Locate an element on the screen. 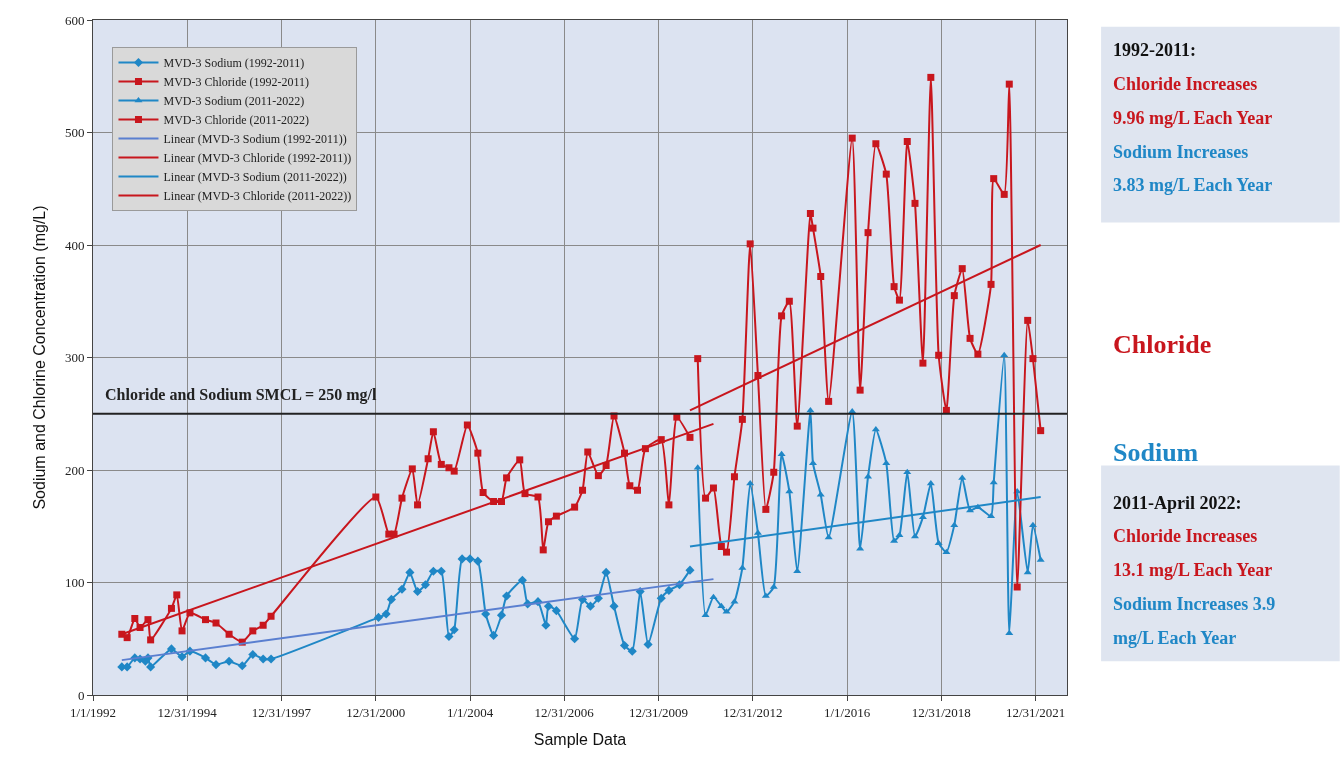  legend-label: Linear (MVD-3 Chloride (2011-2022)) is located at coordinates (257, 196).